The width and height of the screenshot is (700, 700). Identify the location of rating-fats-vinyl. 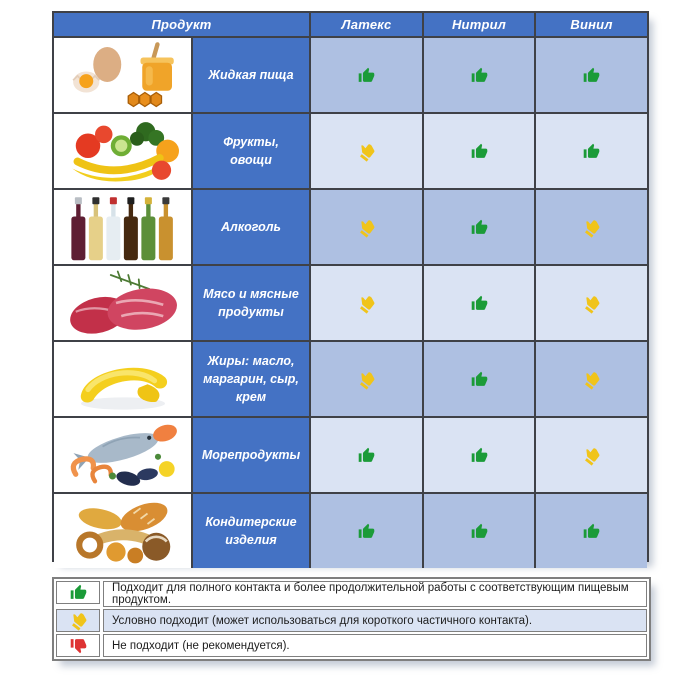
(591, 380).